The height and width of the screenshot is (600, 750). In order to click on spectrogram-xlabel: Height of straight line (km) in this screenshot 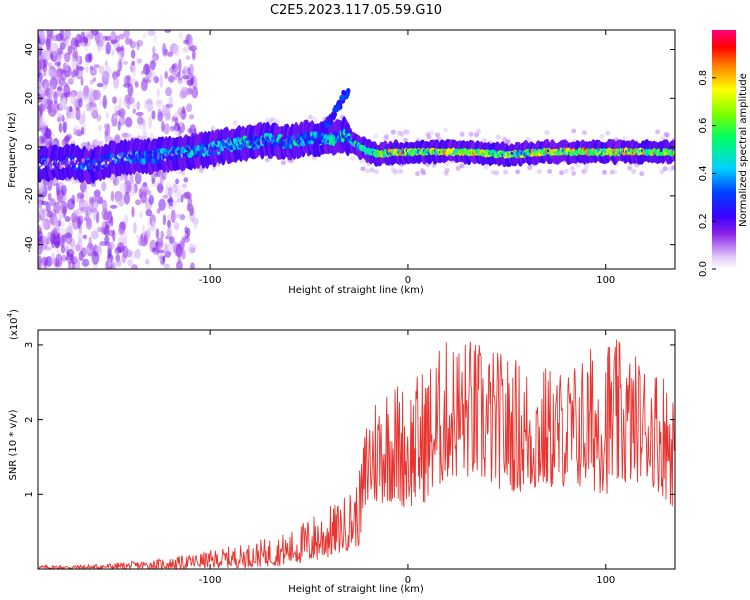, I will do `click(356, 290)`.